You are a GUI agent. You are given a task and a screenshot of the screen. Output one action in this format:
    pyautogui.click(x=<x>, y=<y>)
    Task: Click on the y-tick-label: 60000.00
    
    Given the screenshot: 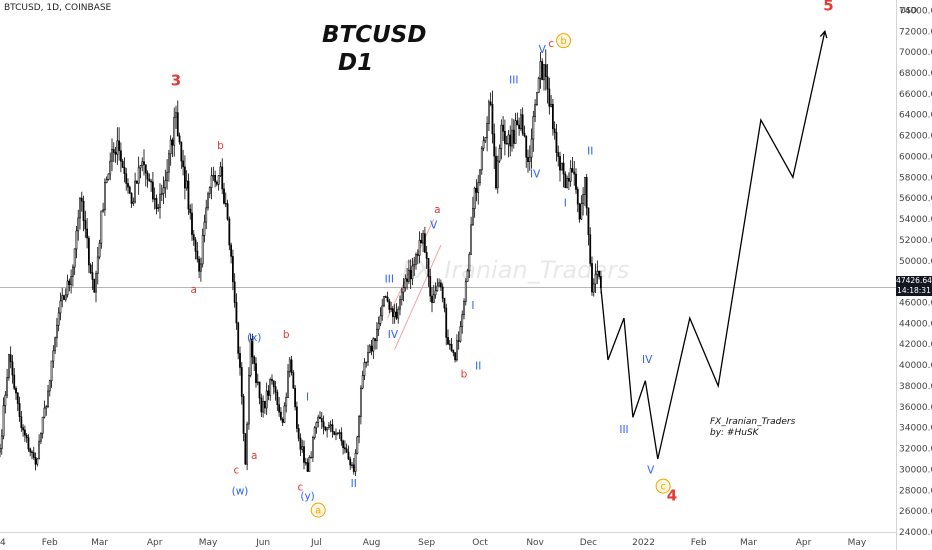 What is the action you would take?
    pyautogui.click(x=915, y=157)
    